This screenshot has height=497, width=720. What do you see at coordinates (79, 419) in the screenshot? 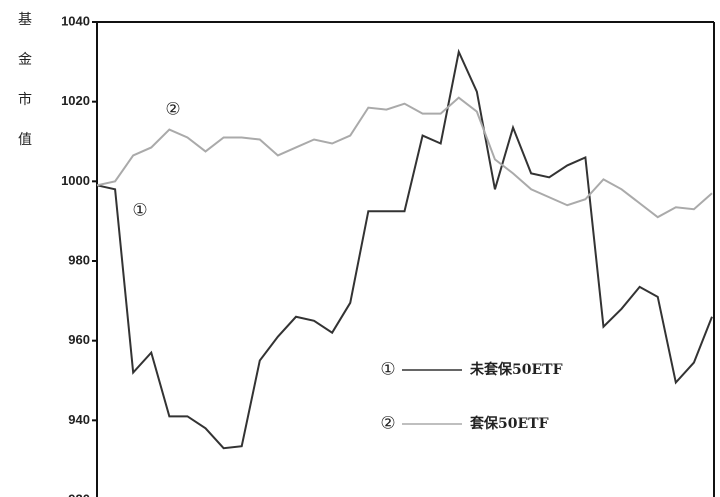
I see `y-tick-label: 940` at bounding box center [79, 419].